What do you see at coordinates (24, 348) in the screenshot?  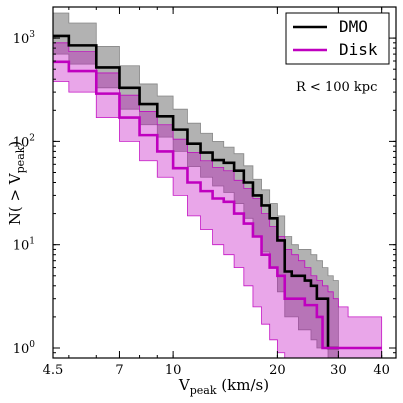 I see `y-tick-label: 10⁰` at bounding box center [24, 348].